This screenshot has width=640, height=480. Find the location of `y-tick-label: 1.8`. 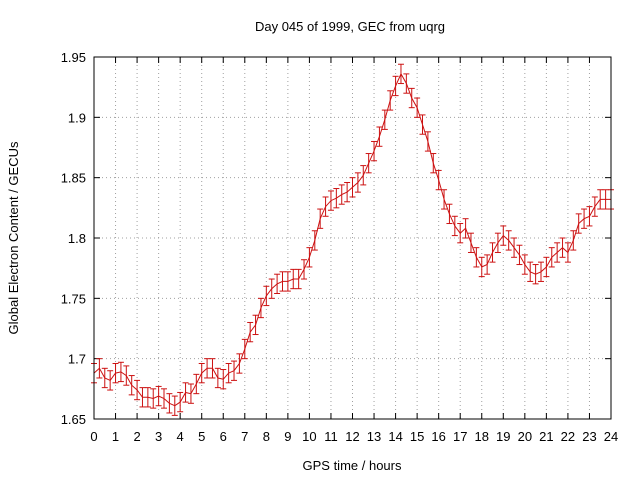

y-tick-label: 1.8 is located at coordinates (77, 238).